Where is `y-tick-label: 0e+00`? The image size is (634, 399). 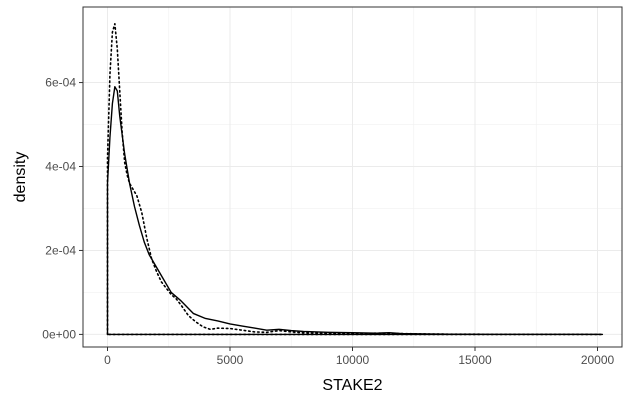
y-tick-label: 0e+00 is located at coordinates (59, 334).